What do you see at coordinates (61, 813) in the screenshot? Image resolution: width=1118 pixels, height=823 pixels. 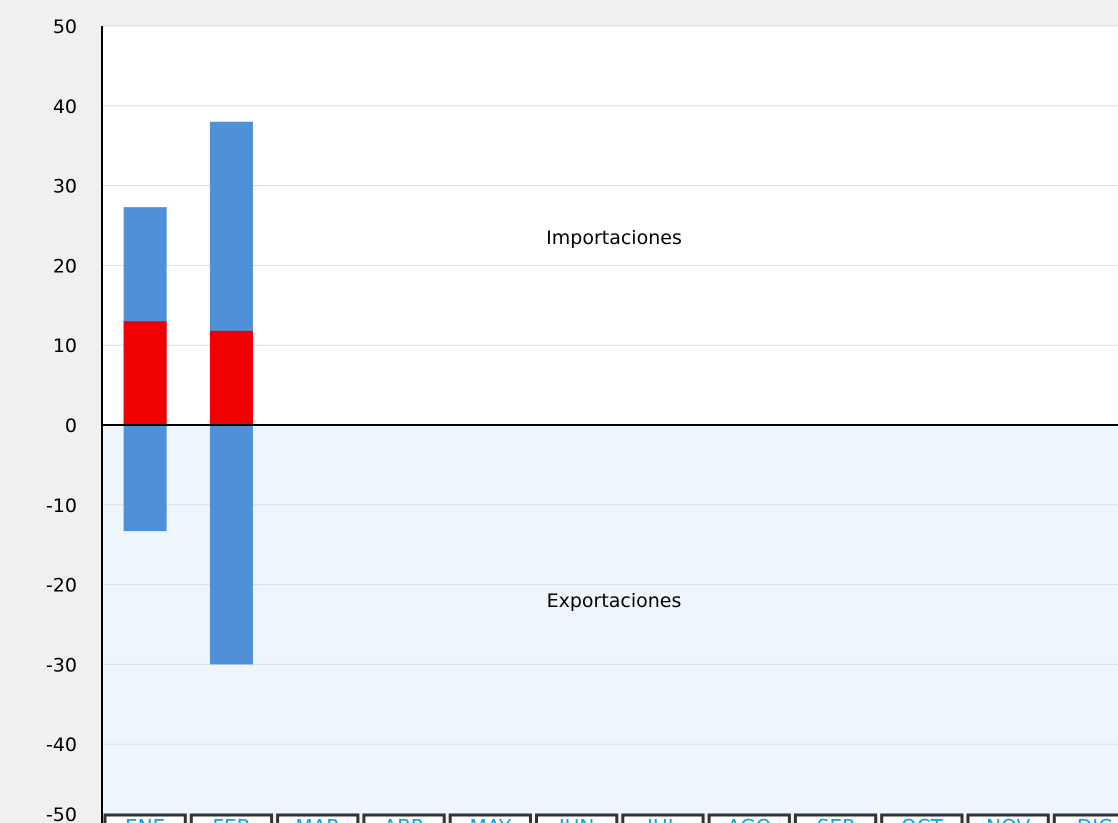 I see `y-tick-label: -50` at bounding box center [61, 813].